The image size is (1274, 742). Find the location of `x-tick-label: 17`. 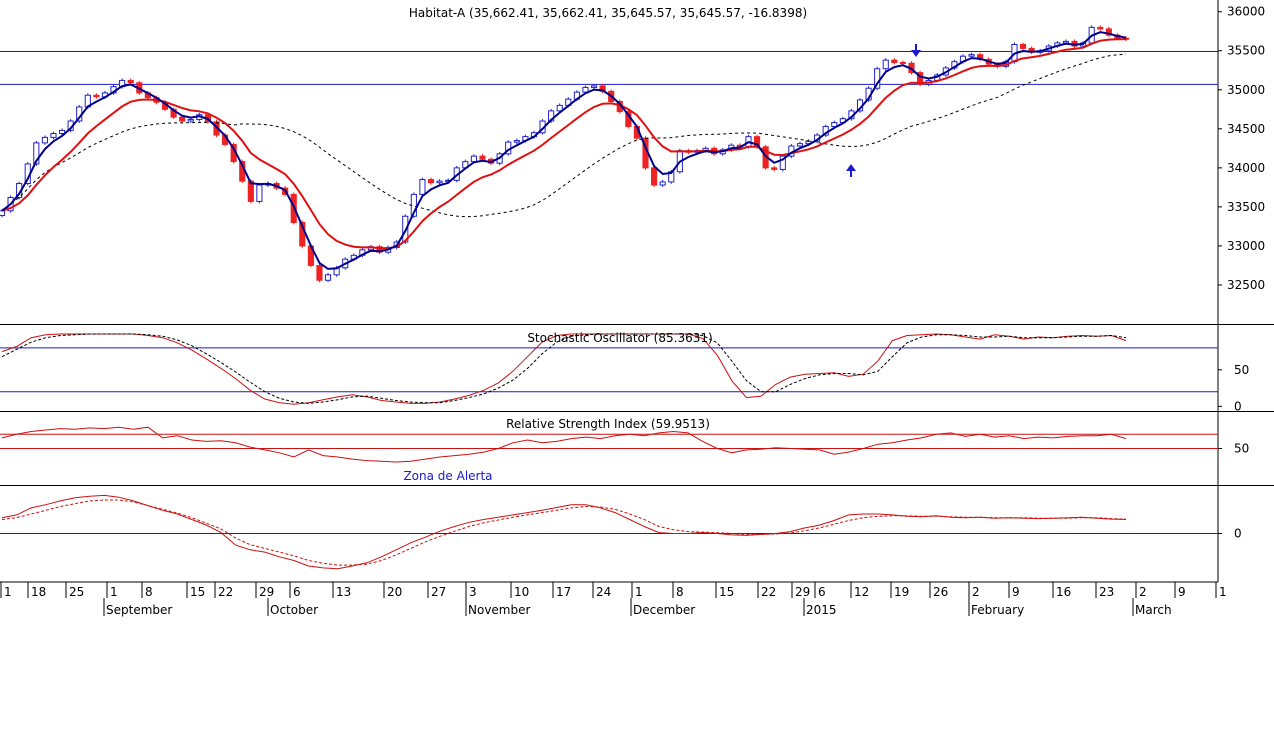

x-tick-label: 17 is located at coordinates (563, 592).